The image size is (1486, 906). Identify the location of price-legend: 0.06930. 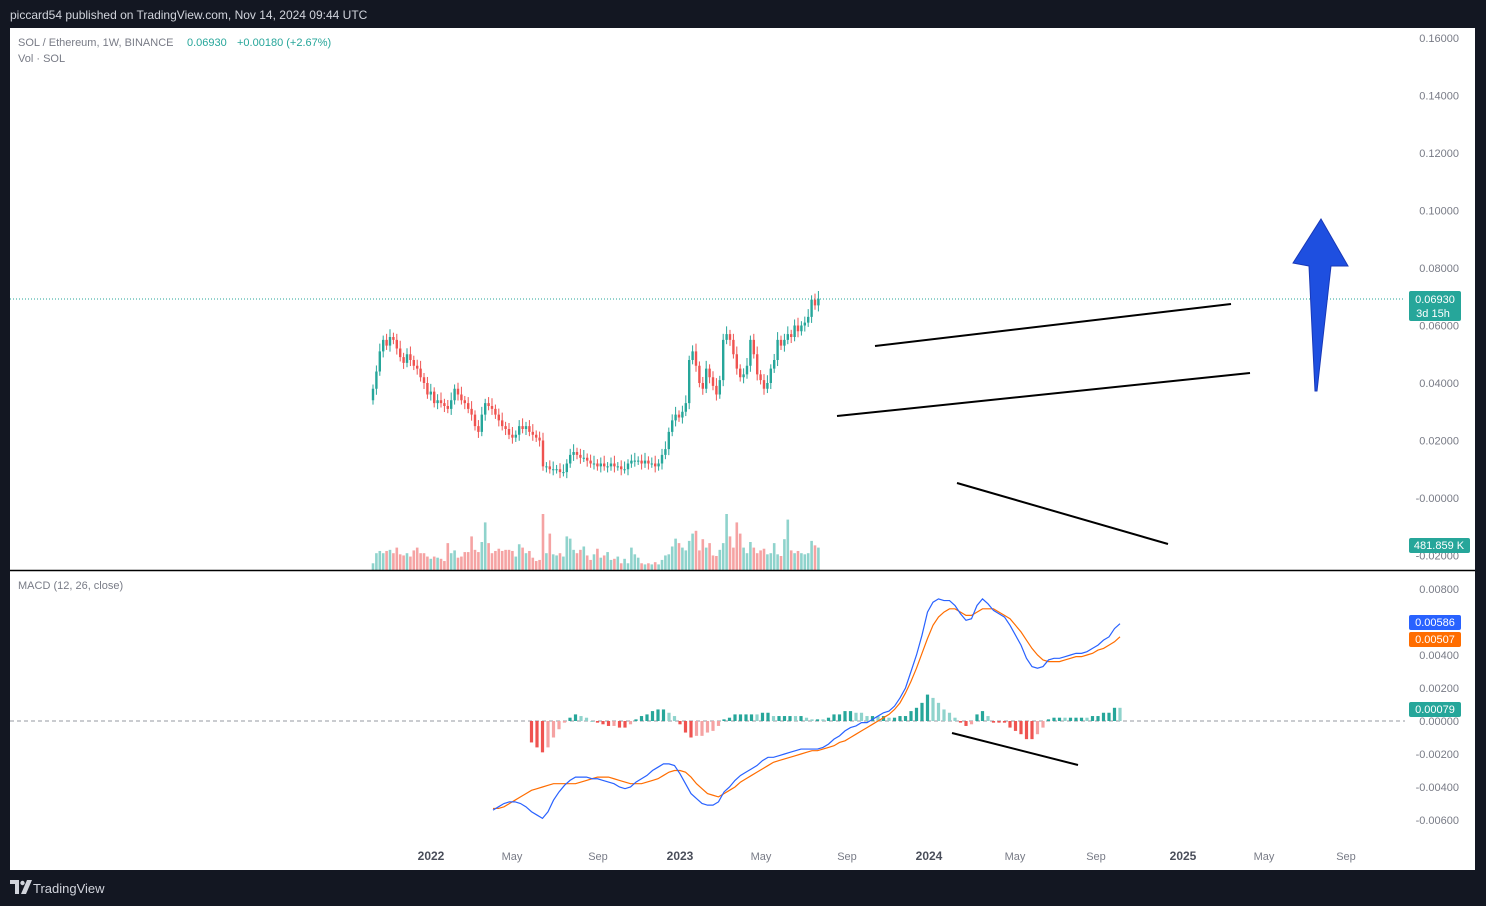
(207, 43).